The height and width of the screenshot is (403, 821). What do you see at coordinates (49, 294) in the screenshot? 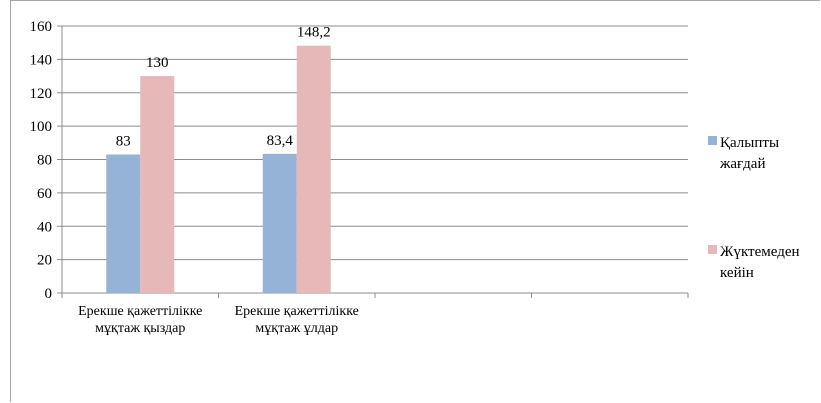
I see `y-tick-label: 0` at bounding box center [49, 294].